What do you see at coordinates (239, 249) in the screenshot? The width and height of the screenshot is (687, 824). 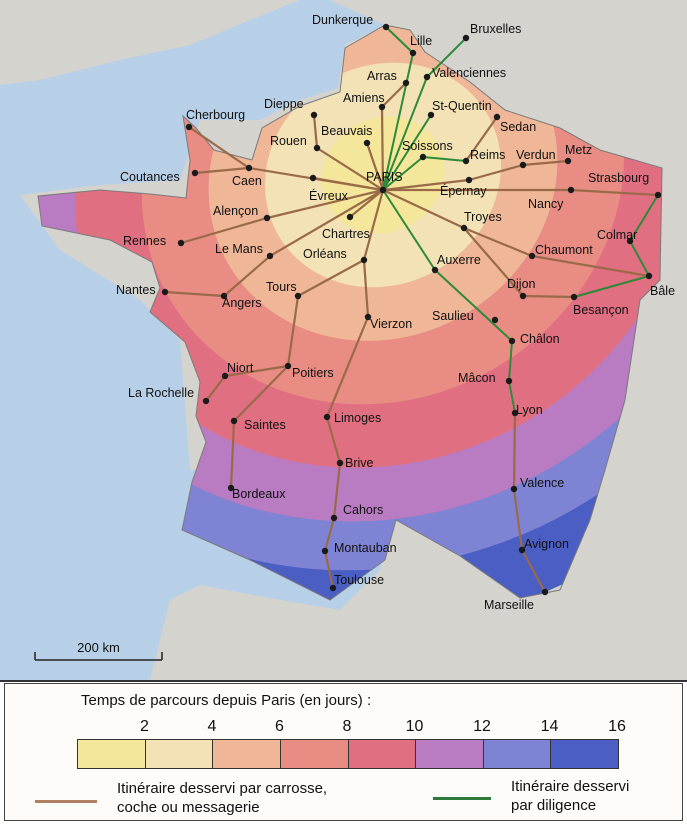 I see `city-label: Le Mans` at bounding box center [239, 249].